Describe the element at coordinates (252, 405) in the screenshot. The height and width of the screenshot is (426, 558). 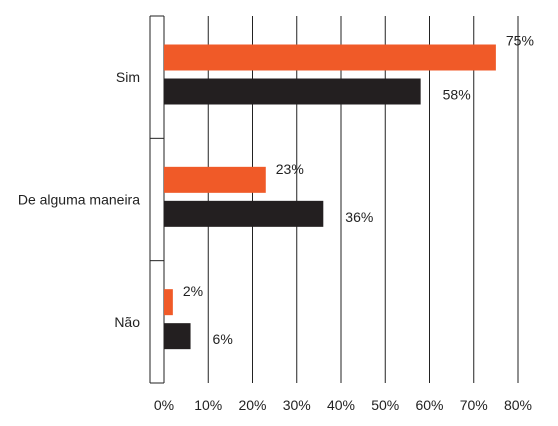
I see `x-tick-label: 20%` at that location.